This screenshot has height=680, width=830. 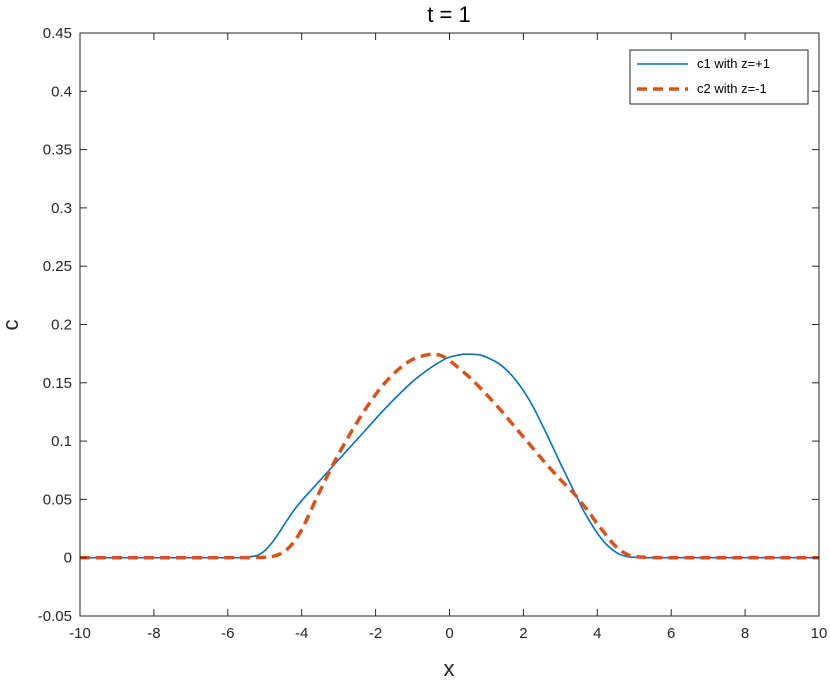 What do you see at coordinates (11, 325) in the screenshot?
I see `y-axis-title: c` at bounding box center [11, 325].